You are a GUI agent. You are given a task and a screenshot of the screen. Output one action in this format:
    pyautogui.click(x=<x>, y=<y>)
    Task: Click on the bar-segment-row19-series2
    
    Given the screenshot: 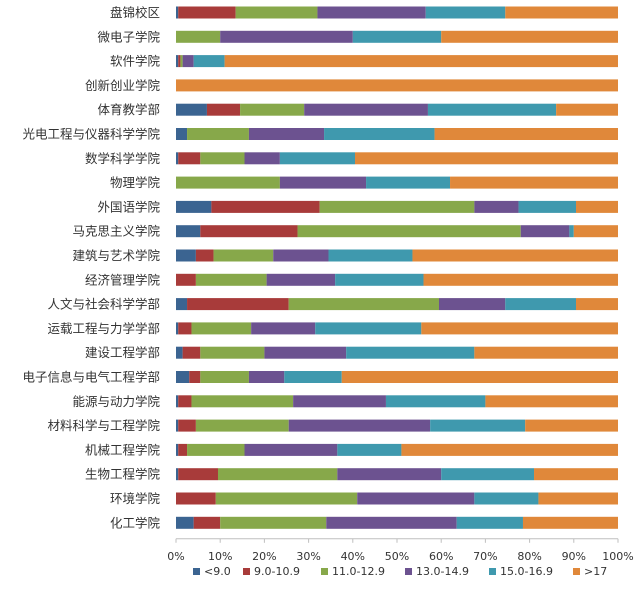 What is the action you would take?
    pyautogui.click(x=277, y=474)
    